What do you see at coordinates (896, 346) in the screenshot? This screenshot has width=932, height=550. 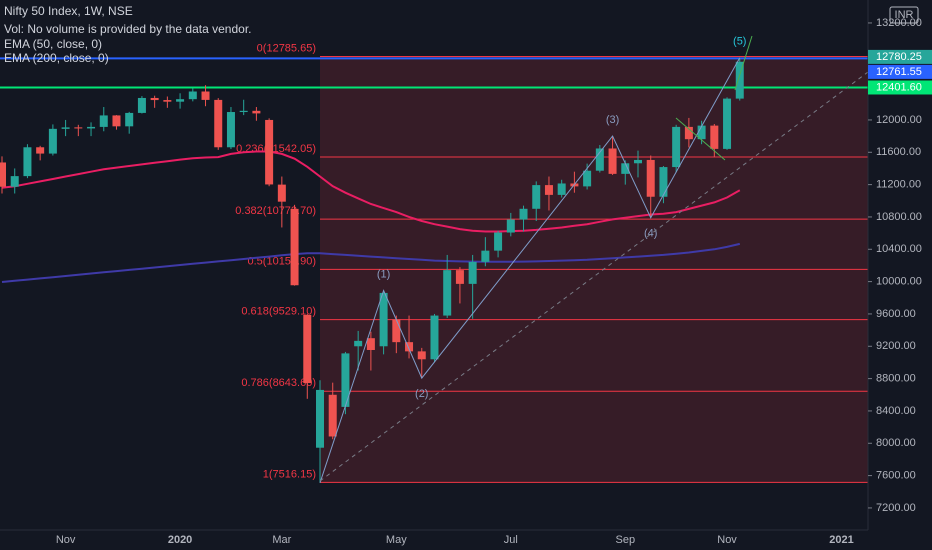 I see `y-tick-label: 9200.00` at bounding box center [896, 346].